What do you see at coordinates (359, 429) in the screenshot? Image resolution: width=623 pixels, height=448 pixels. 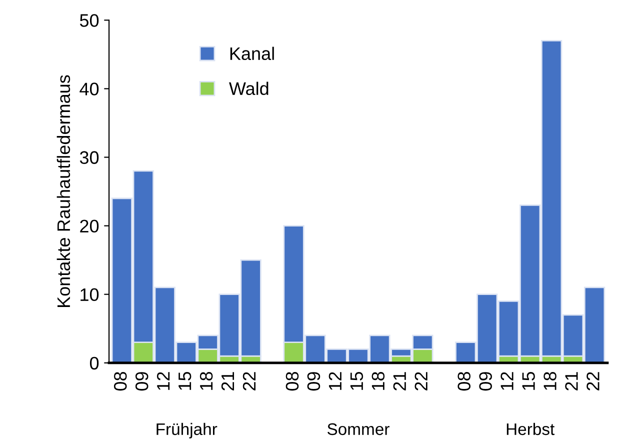 I see `text: Sommer` at bounding box center [359, 429].